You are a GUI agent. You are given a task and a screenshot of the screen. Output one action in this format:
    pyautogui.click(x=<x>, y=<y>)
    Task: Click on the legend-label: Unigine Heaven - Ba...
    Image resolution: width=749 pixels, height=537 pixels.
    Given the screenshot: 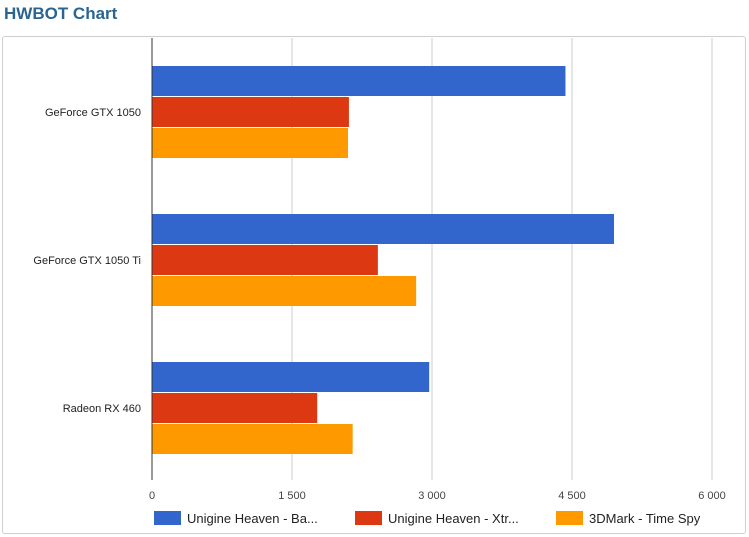 What is the action you would take?
    pyautogui.click(x=252, y=518)
    